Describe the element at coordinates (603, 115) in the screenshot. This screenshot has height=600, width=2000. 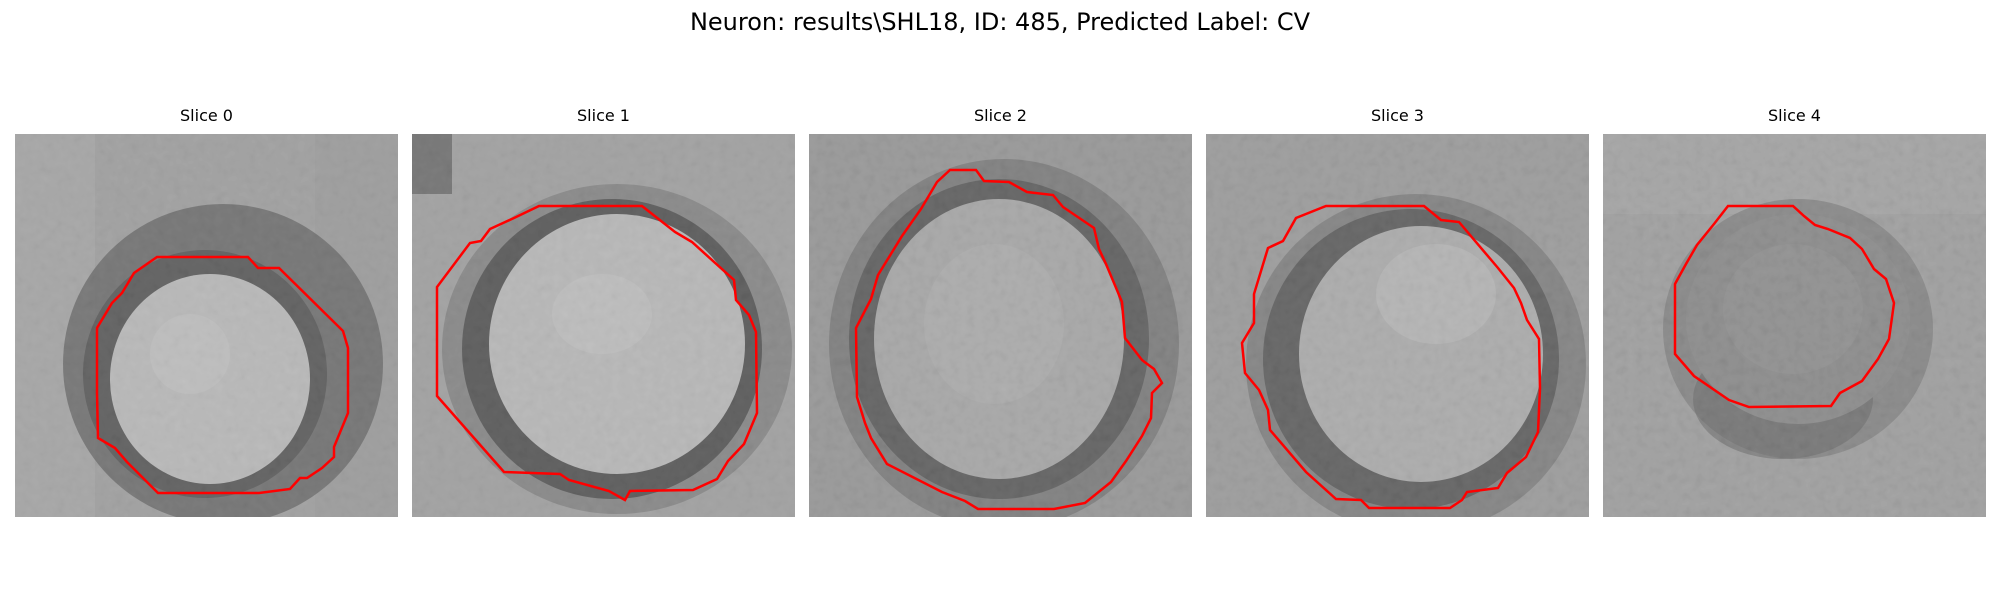
I see `slice-title-1: Slice 1` at that location.